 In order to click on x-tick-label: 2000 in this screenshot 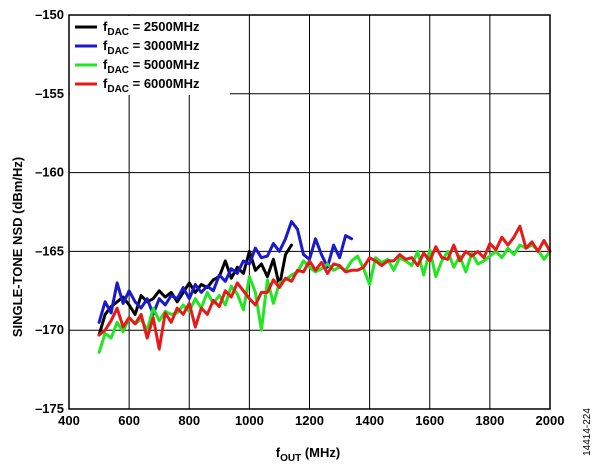, I will do `click(550, 420)`.